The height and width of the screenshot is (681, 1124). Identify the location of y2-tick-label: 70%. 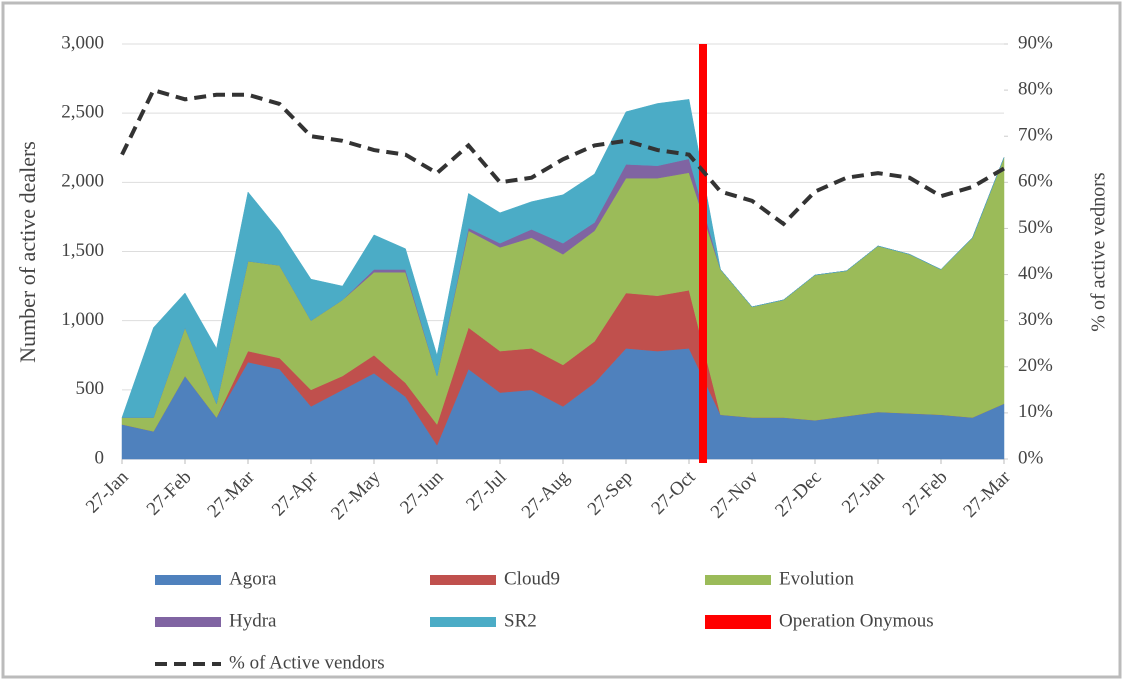
(1035, 135).